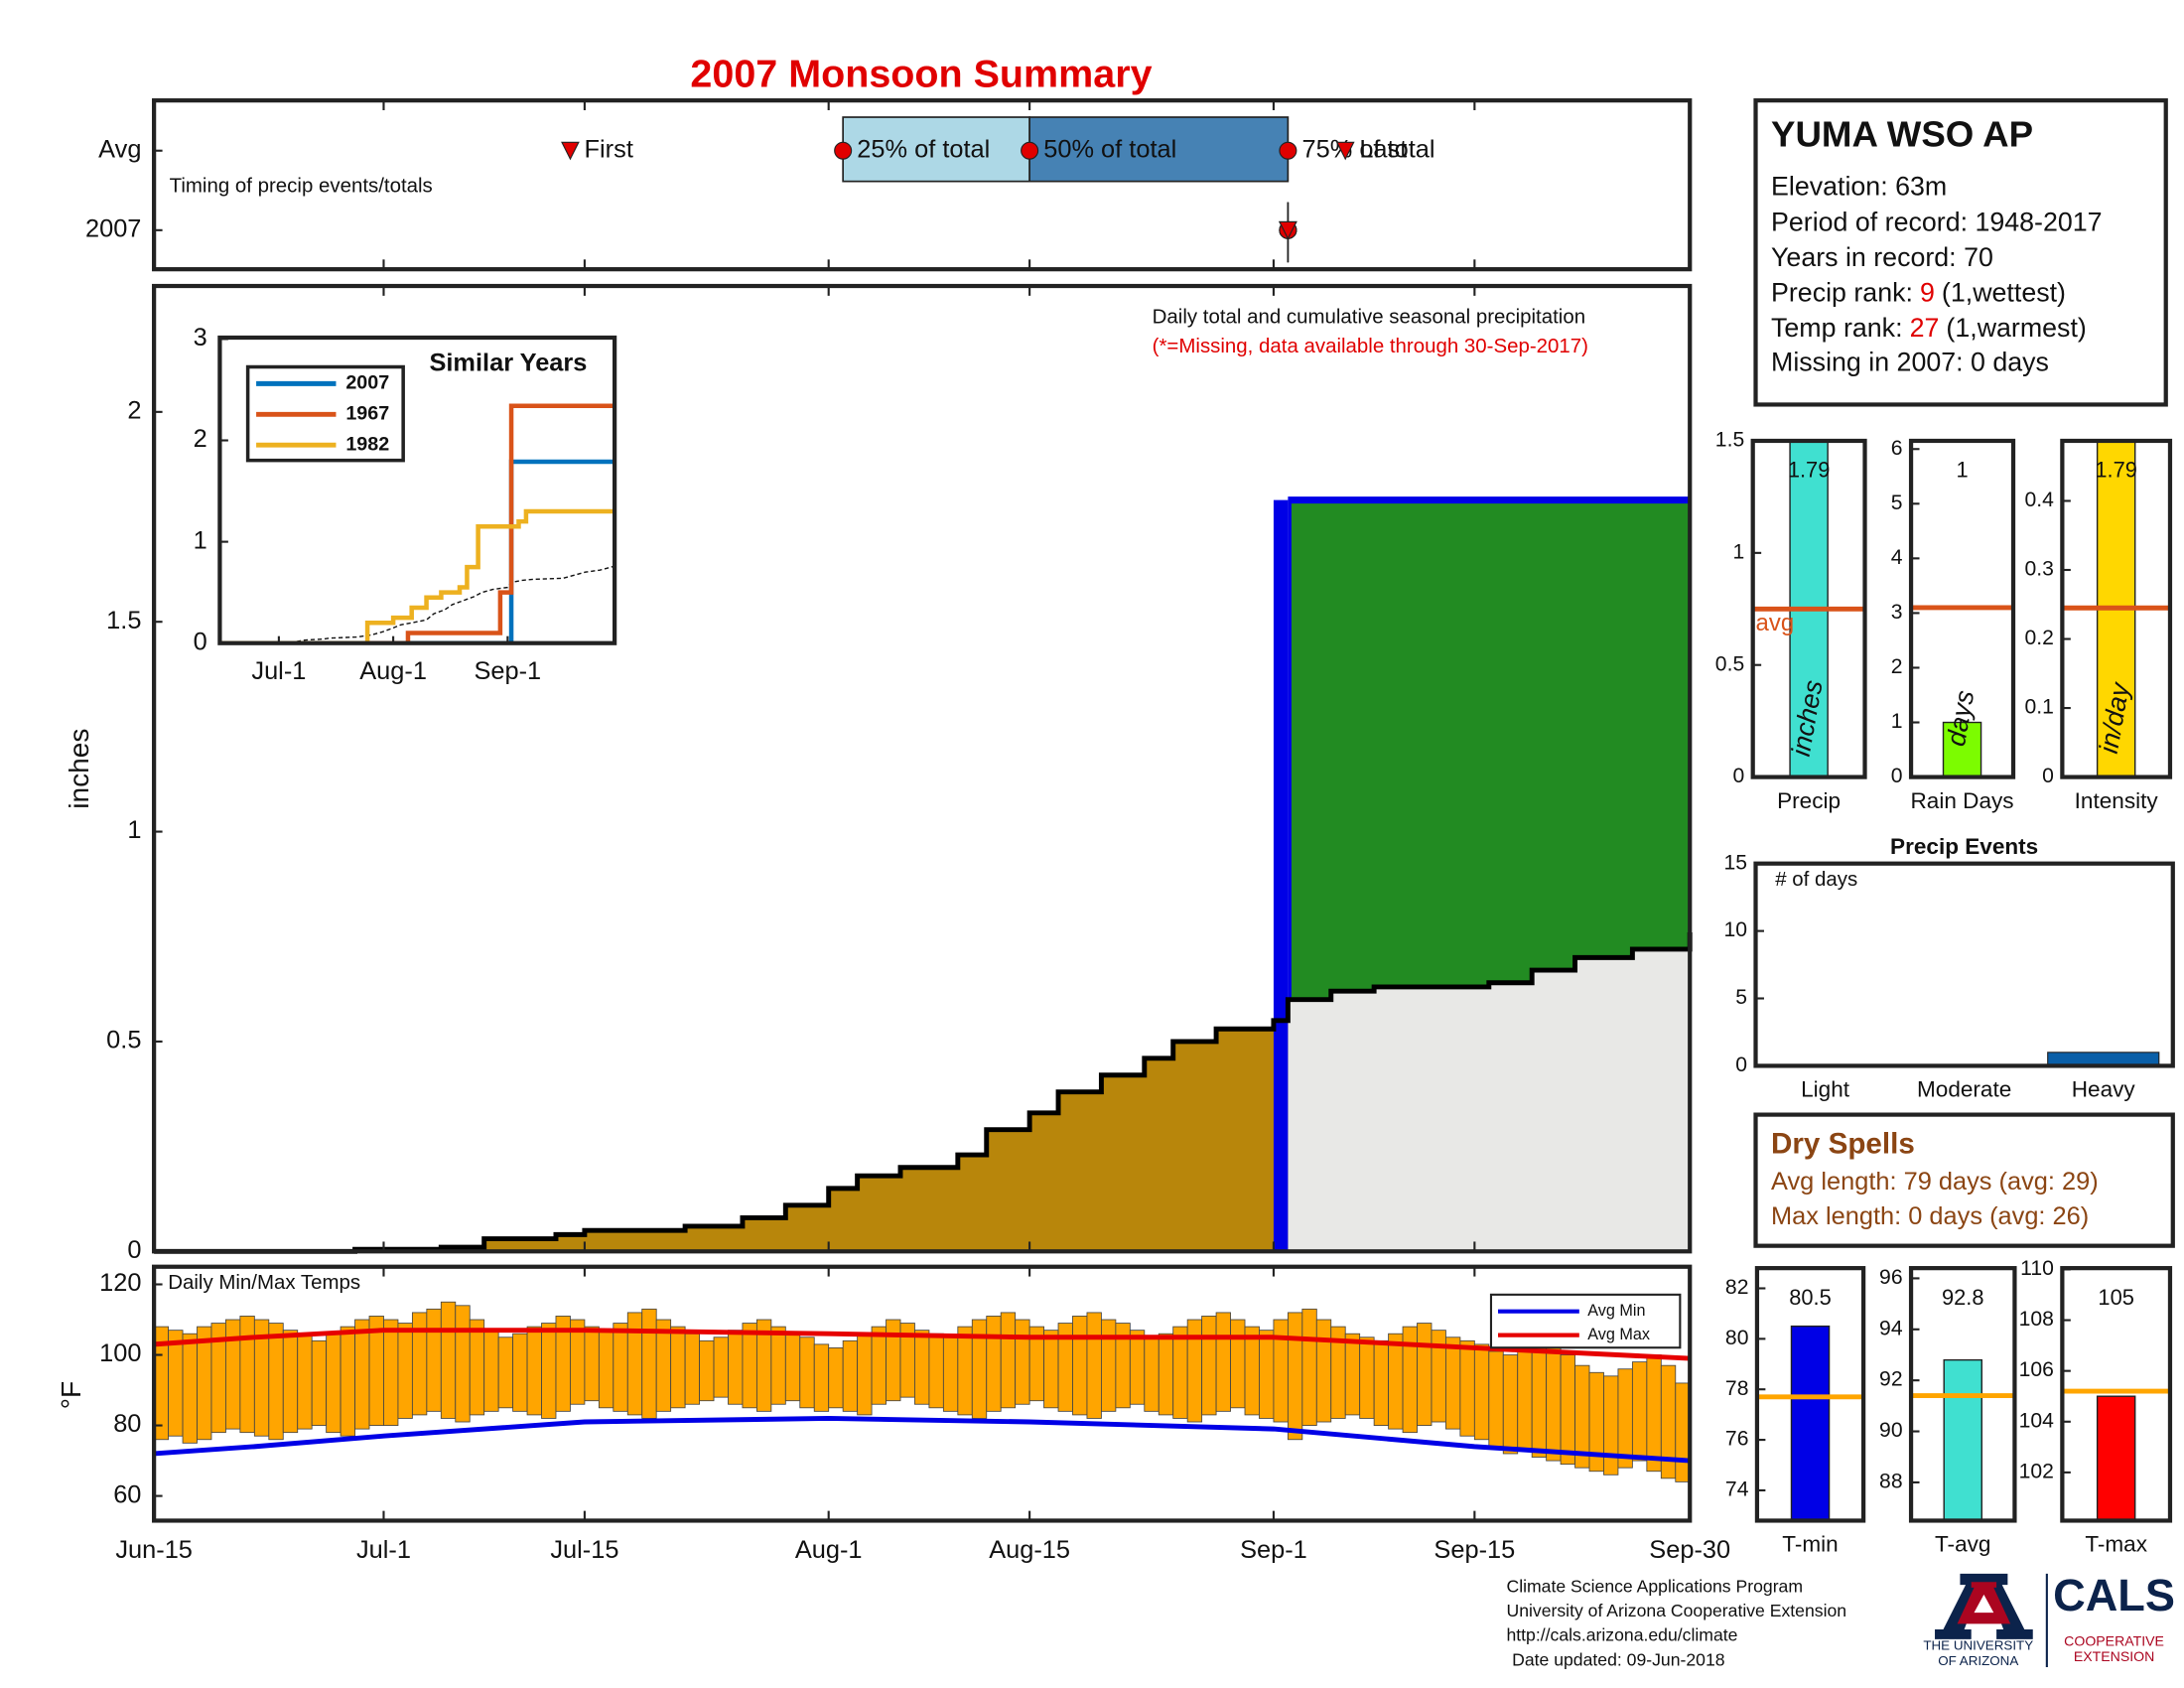 Image resolution: width=2184 pixels, height=1688 pixels. What do you see at coordinates (1729, 663) in the screenshot?
I see `y-tick-label: 0.5` at bounding box center [1729, 663].